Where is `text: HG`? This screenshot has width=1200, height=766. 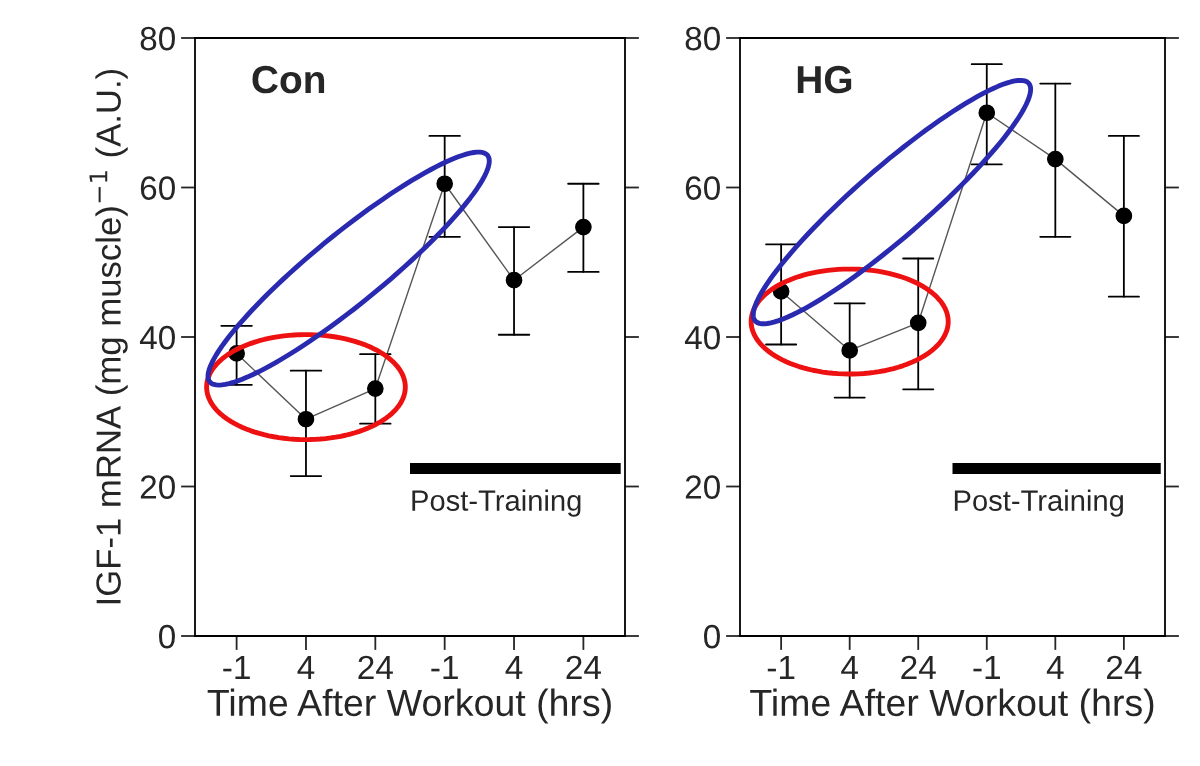 text: HG is located at coordinates (824, 79).